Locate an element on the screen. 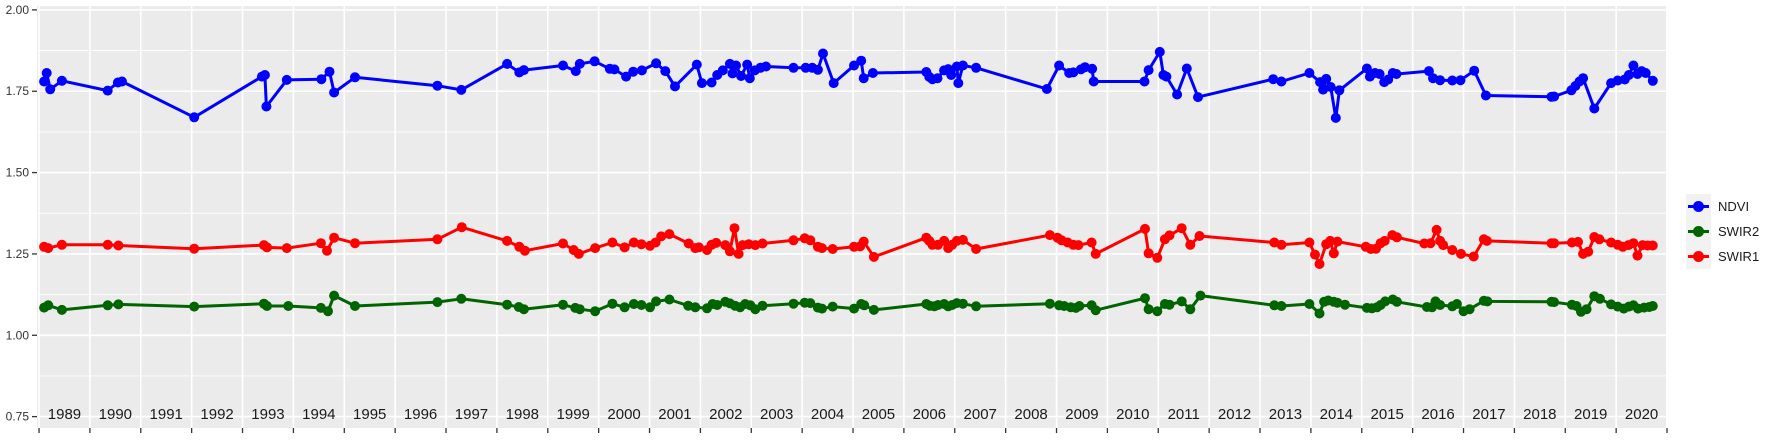  x-tick-label: 1993 is located at coordinates (267, 414).